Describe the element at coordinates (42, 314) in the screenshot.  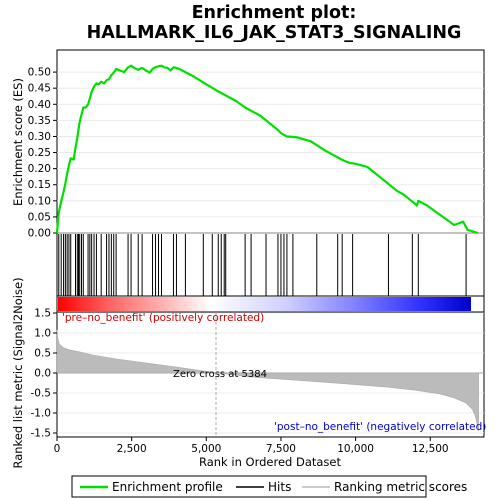
I see `metric-tick-label: 1.5` at that location.